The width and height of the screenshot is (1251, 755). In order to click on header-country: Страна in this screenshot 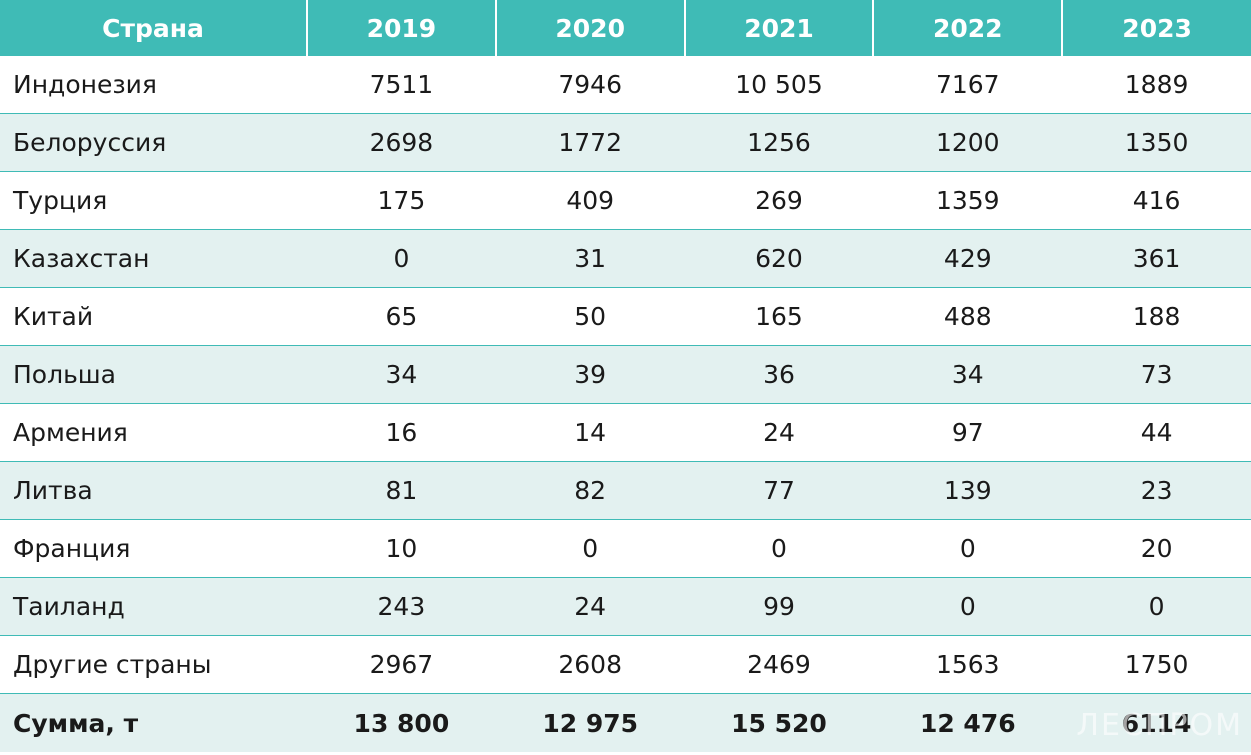, I will do `click(153, 28)`.